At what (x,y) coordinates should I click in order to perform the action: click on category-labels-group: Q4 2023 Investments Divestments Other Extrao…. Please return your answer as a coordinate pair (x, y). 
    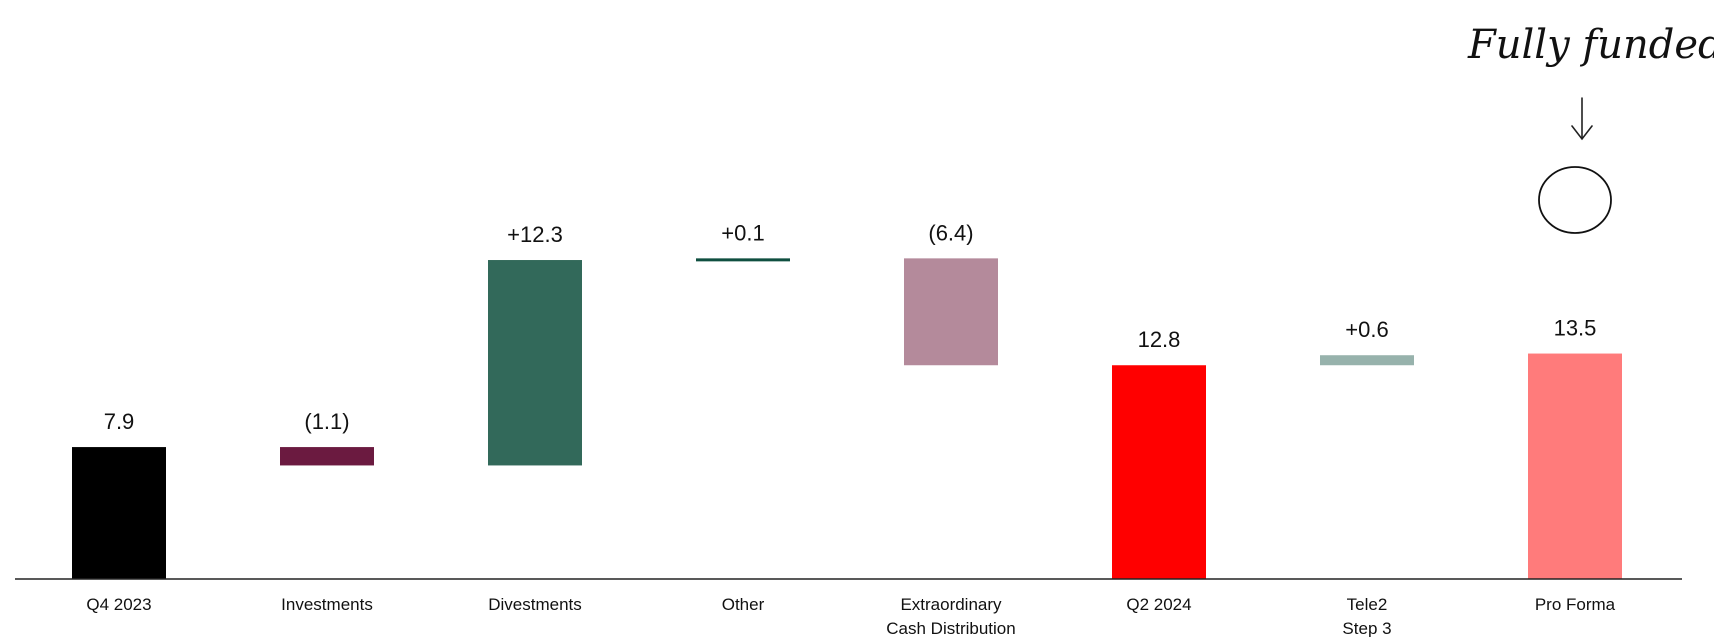
    Looking at the image, I should click on (850, 616).